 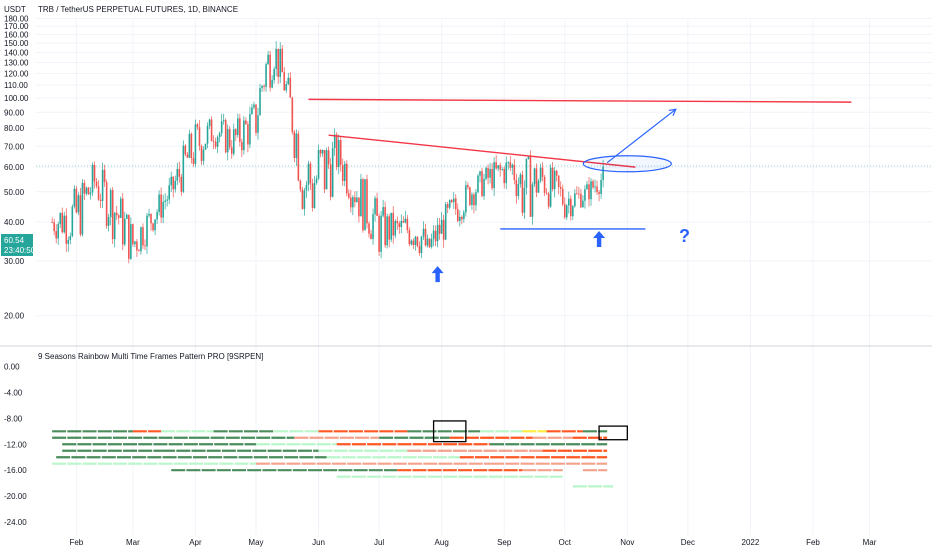 I want to click on time-tick-label: May, so click(x=255, y=542).